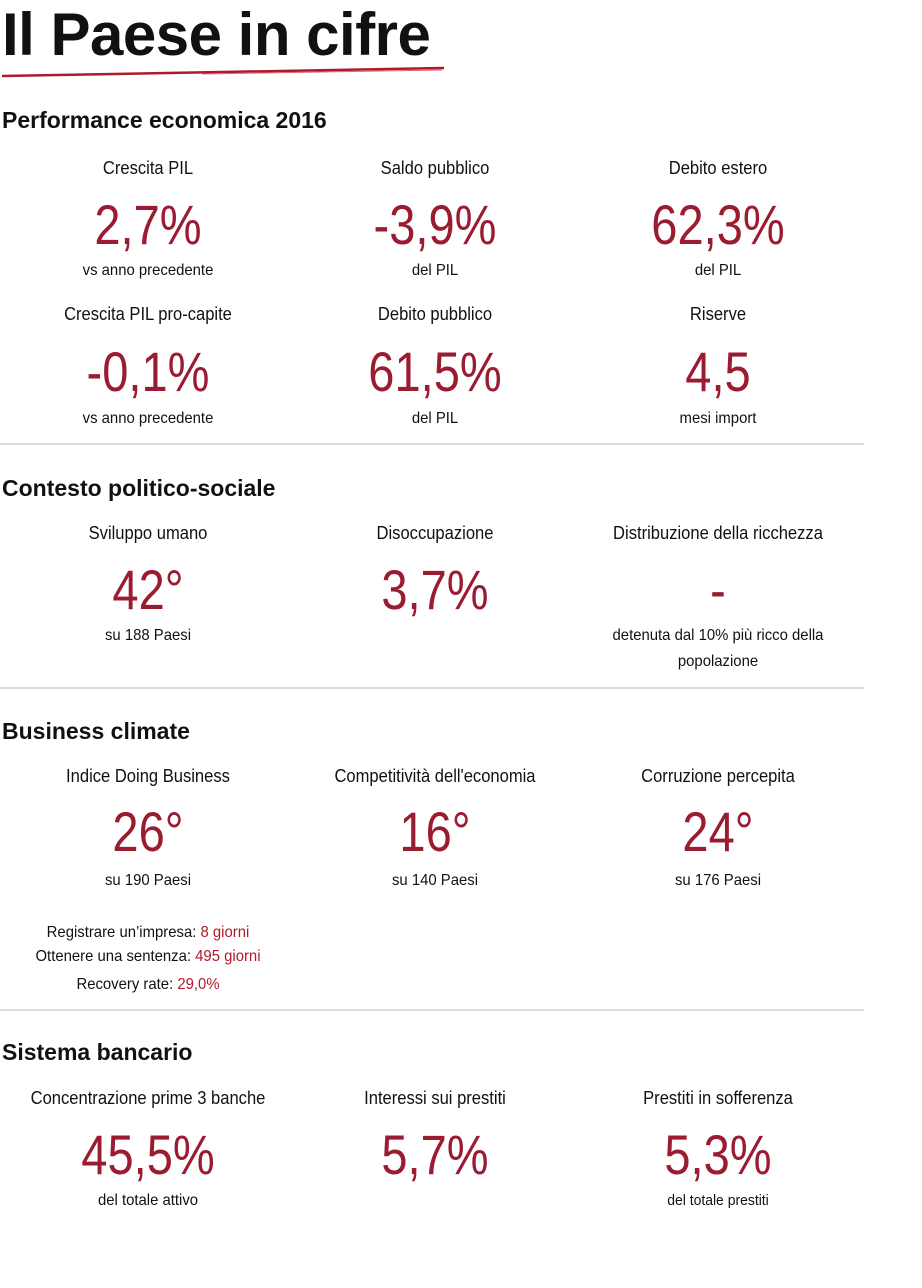 Image resolution: width=922 pixels, height=1288 pixels. I want to click on metric-label: Debito estero, so click(718, 168).